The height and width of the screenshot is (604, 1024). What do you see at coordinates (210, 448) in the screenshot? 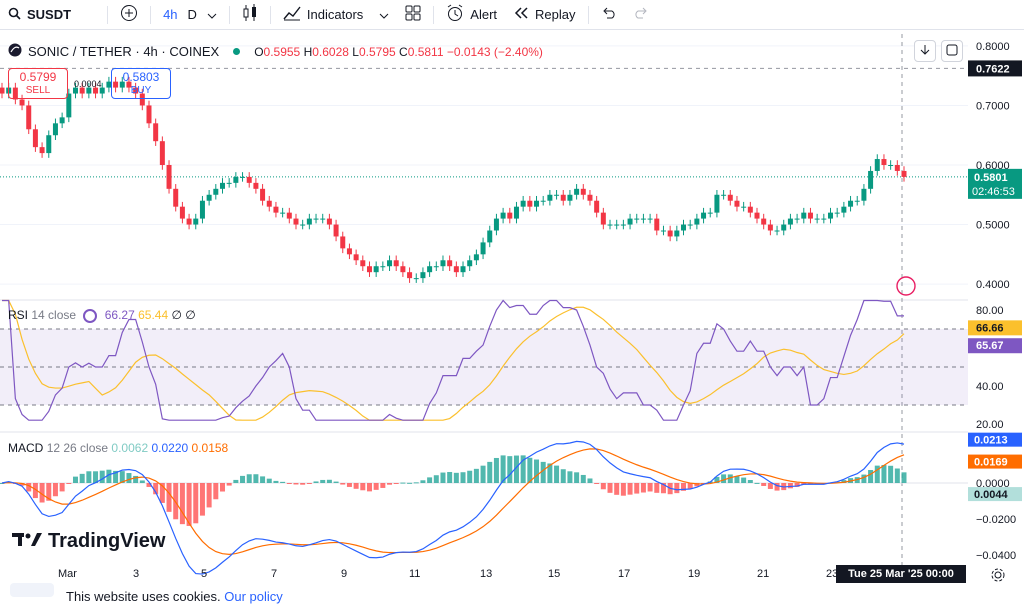
I see `macd-signal-value: 0.0158` at bounding box center [210, 448].